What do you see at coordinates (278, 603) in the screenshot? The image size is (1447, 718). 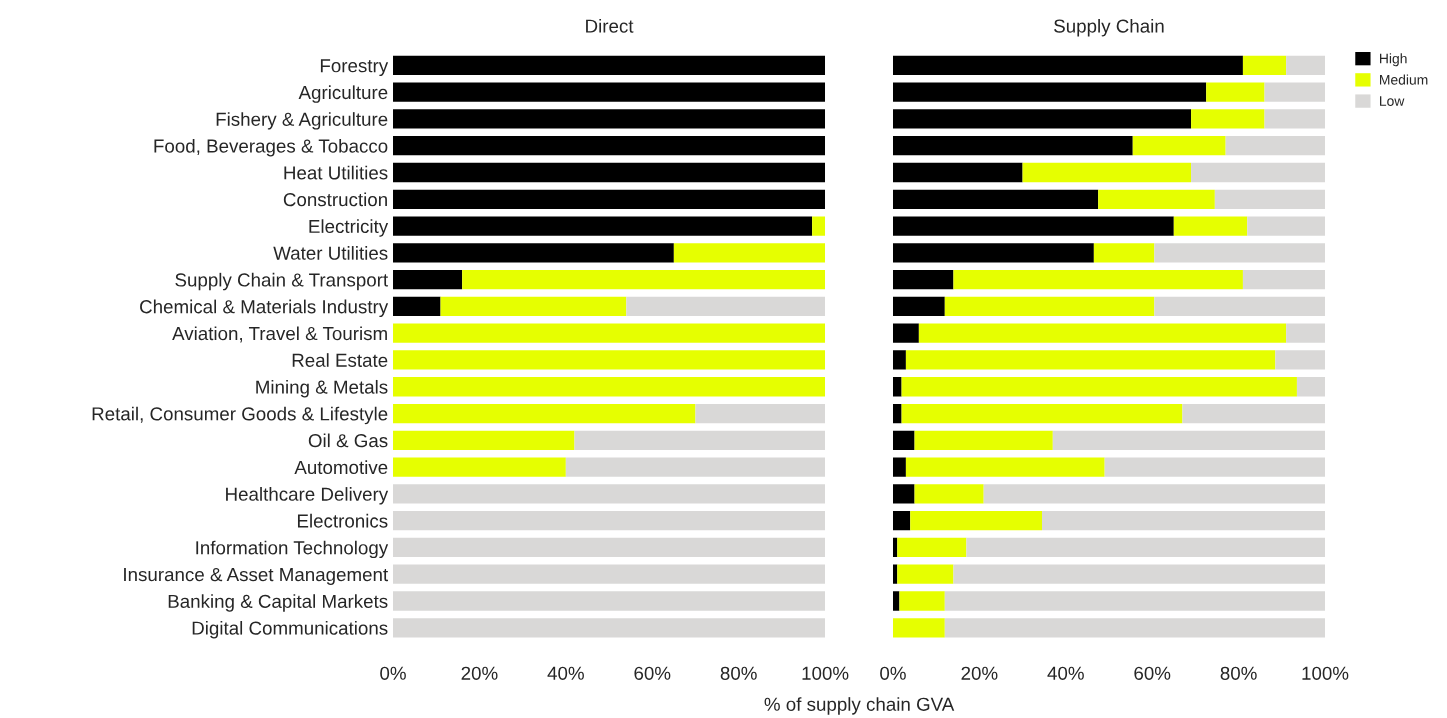 I see `y-tick-label: Banking & Capital Markets` at bounding box center [278, 603].